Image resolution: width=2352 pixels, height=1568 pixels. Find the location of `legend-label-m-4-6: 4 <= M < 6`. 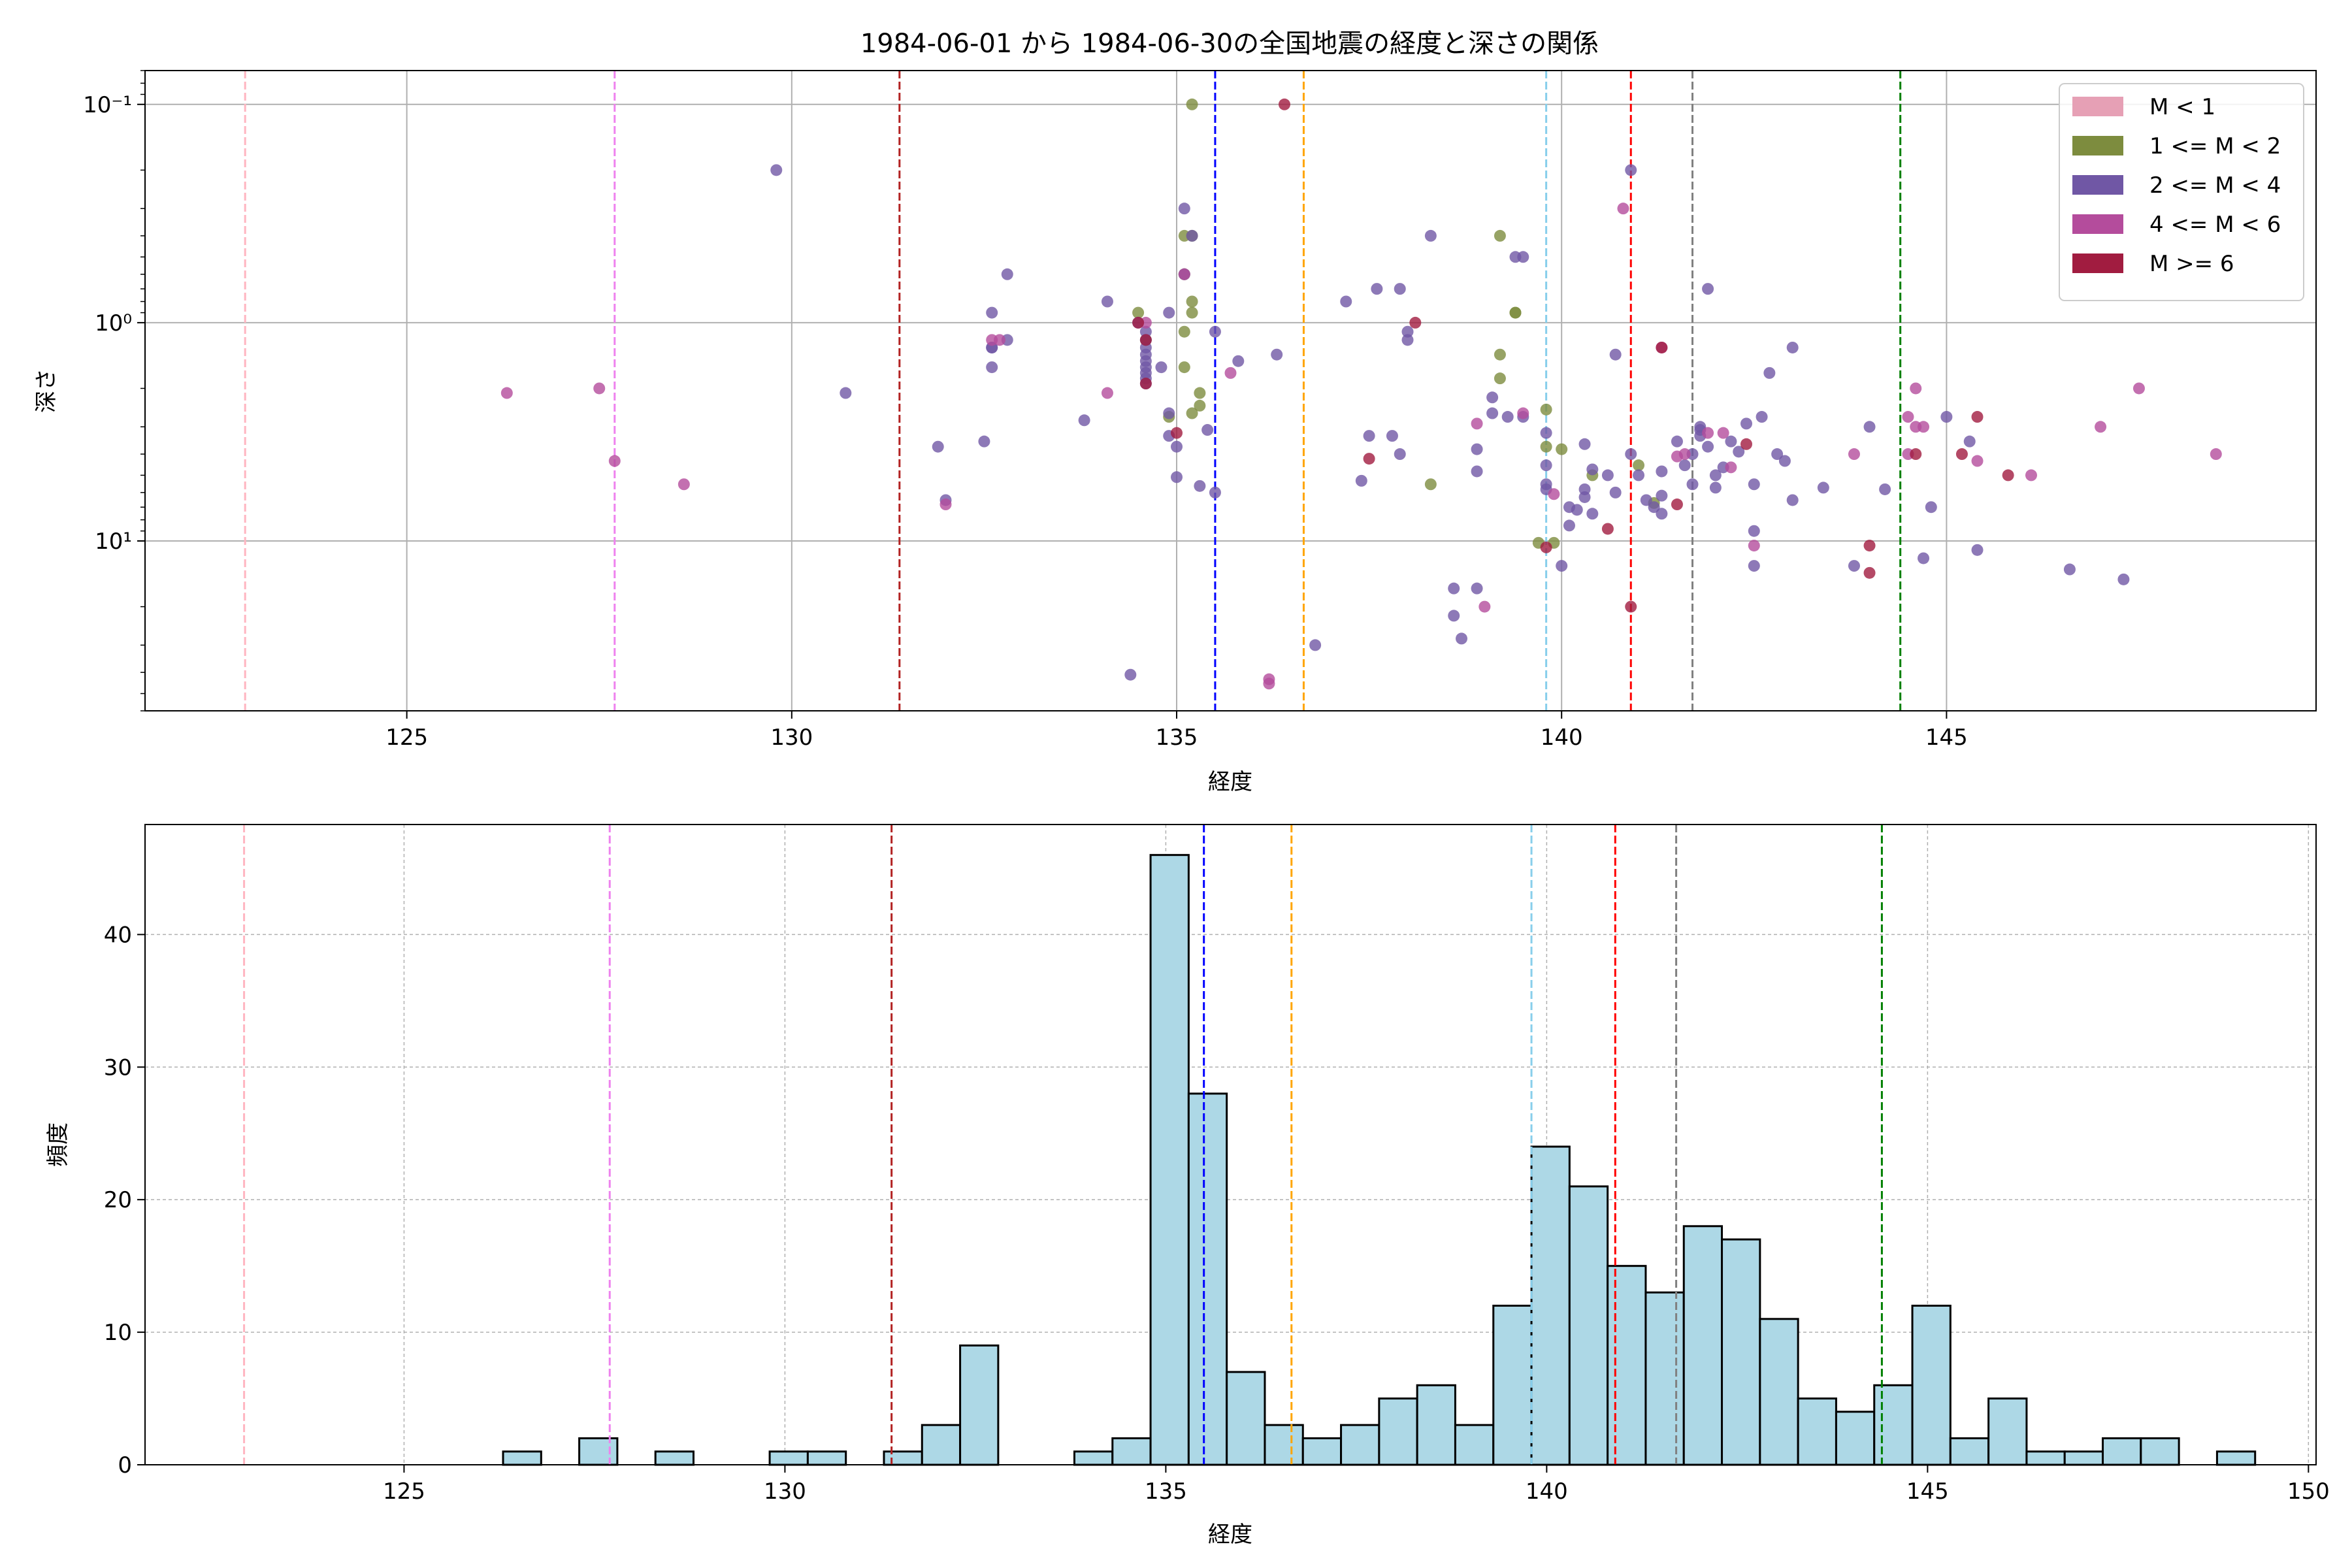

legend-label-m-4-6: 4 <= M < 6 is located at coordinates (2215, 225).